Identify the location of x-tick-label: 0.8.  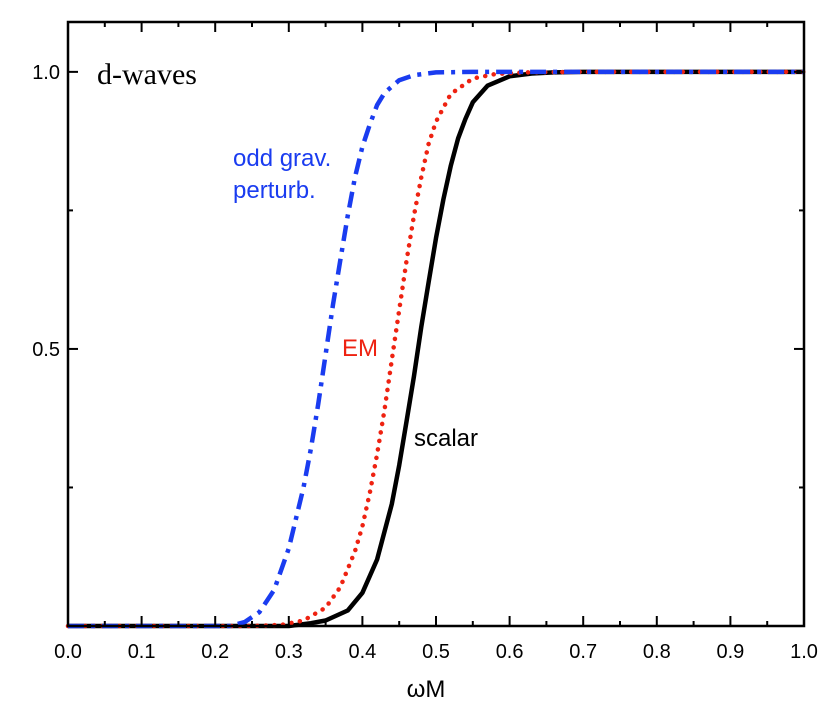
(657, 652).